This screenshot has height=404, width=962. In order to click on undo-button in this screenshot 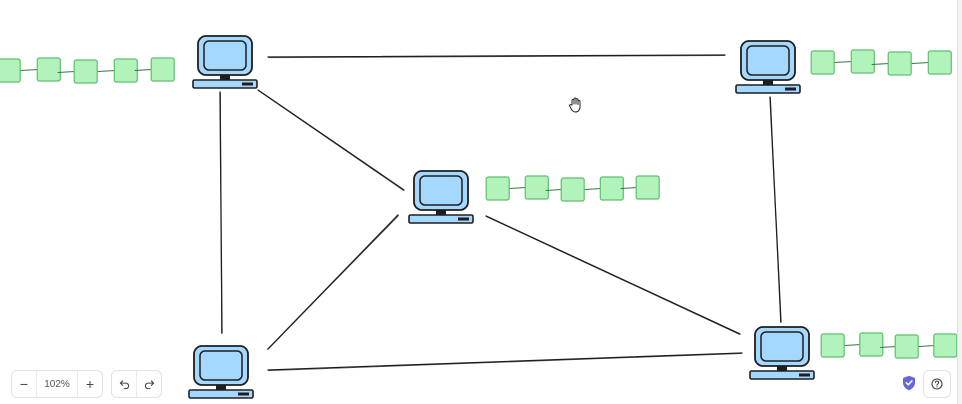, I will do `click(124, 384)`.